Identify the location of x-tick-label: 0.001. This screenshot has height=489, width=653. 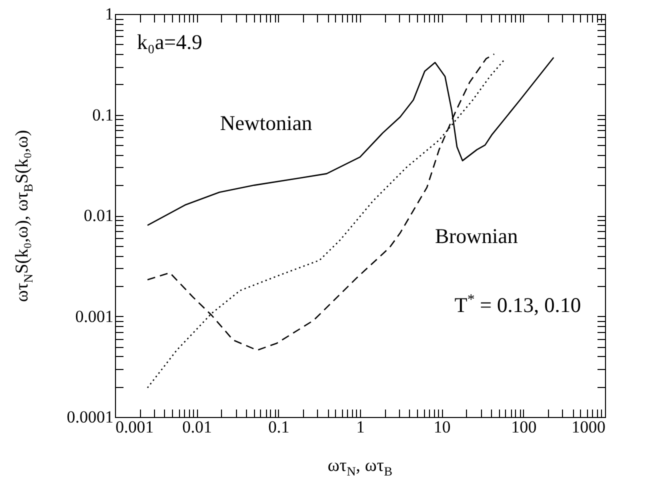
(135, 427).